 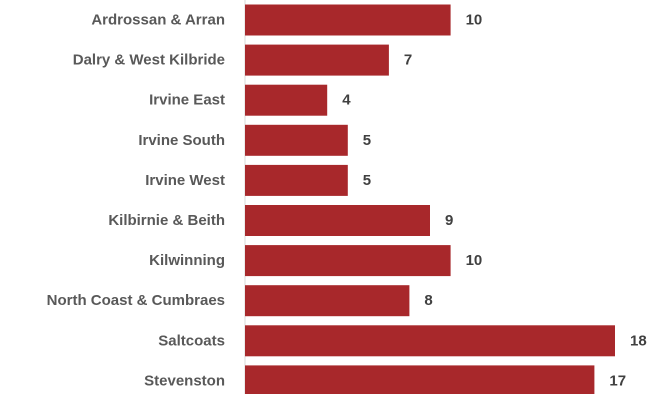 What do you see at coordinates (185, 180) in the screenshot?
I see `category-label-4: Irvine West` at bounding box center [185, 180].